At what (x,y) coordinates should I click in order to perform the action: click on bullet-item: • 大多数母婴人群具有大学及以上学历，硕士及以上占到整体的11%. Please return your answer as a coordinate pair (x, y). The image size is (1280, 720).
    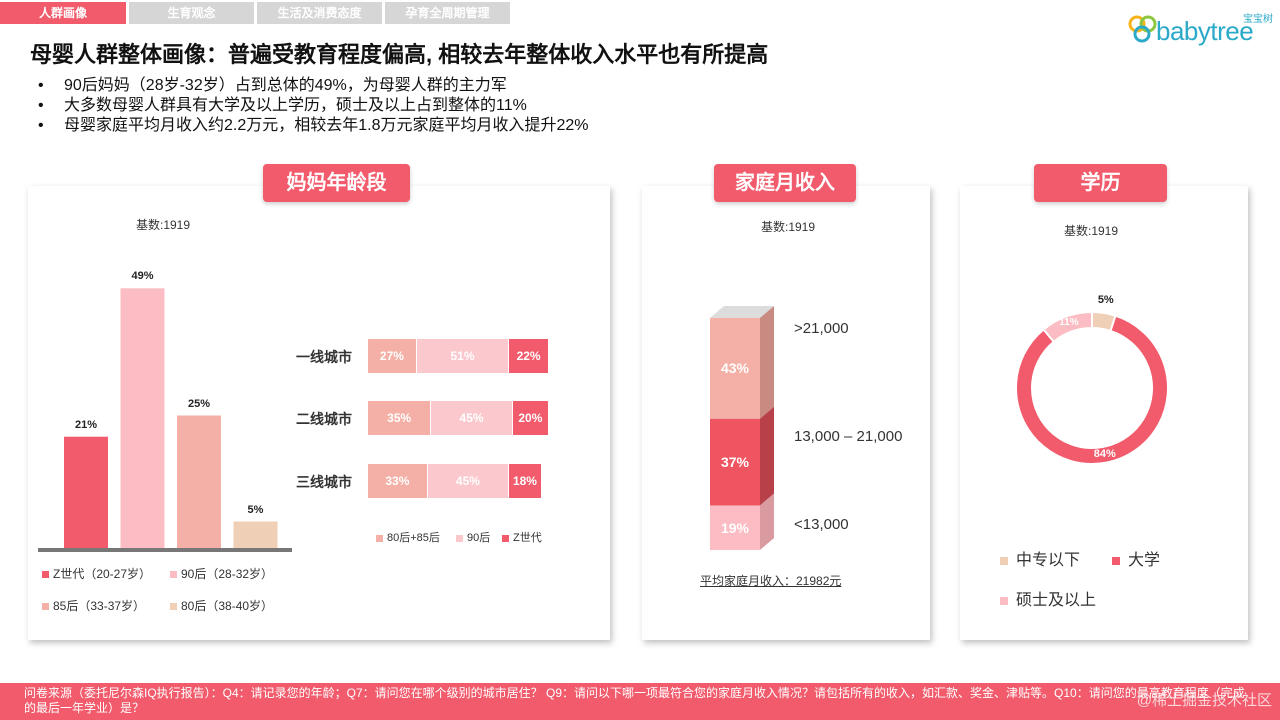
    Looking at the image, I should click on (313, 106).